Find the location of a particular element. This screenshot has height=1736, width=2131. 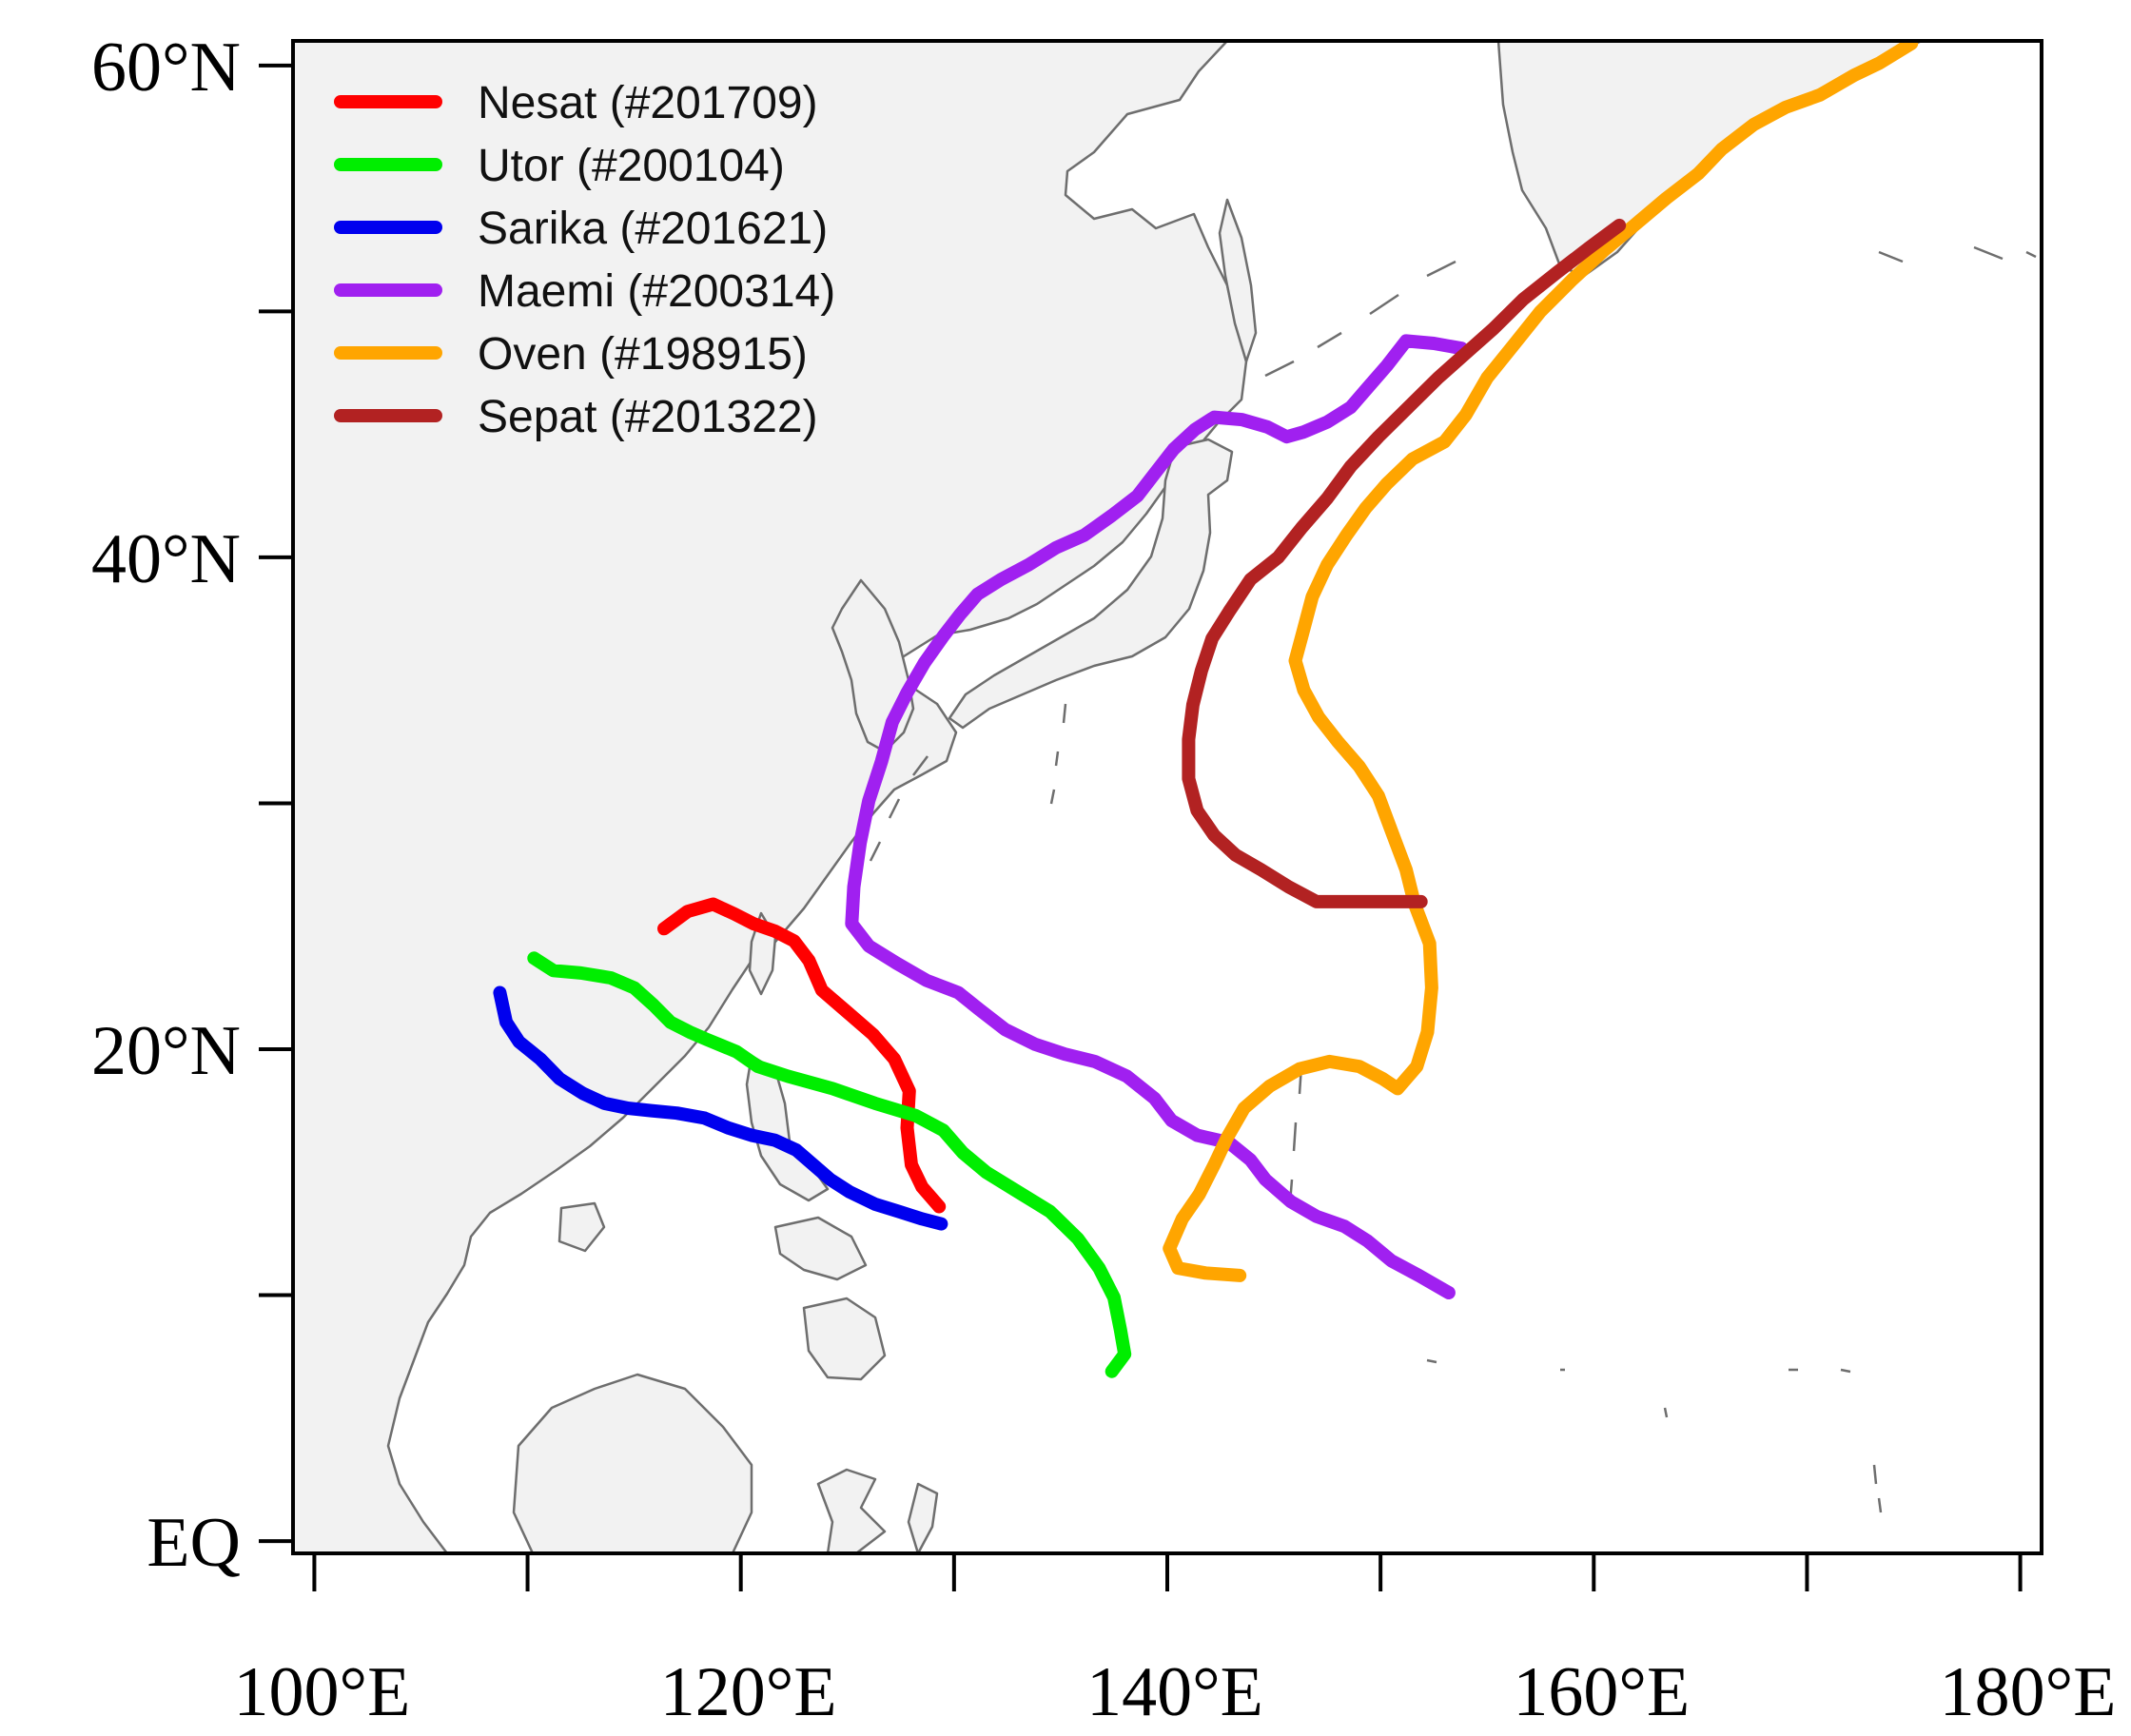

landmass-sakhalin is located at coordinates (1238, 281).